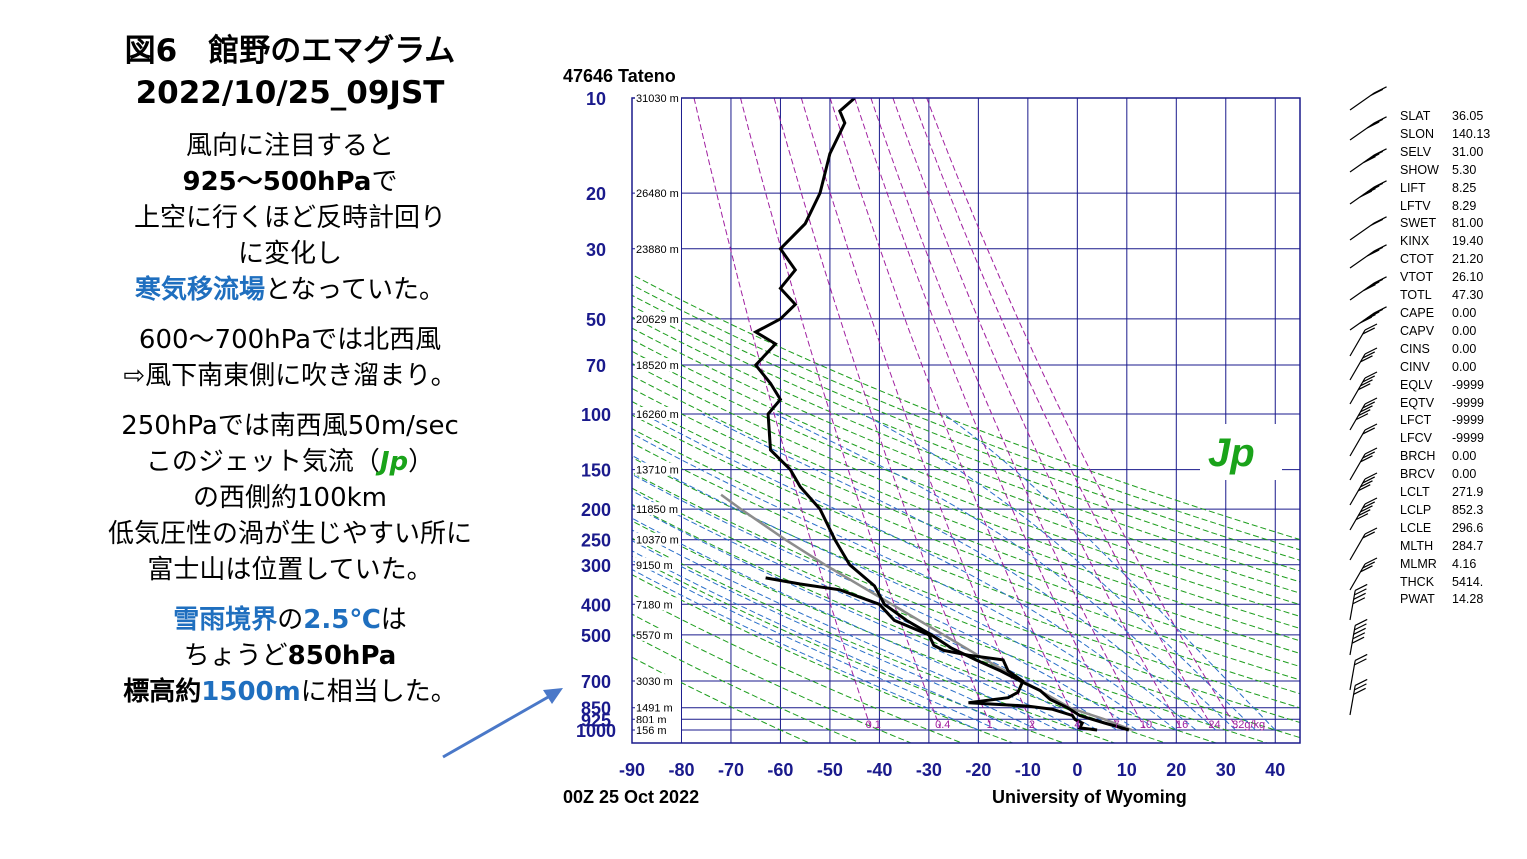  Describe the element at coordinates (1445, 475) in the screenshot. I see `index-row: BRCV 0.00` at that location.